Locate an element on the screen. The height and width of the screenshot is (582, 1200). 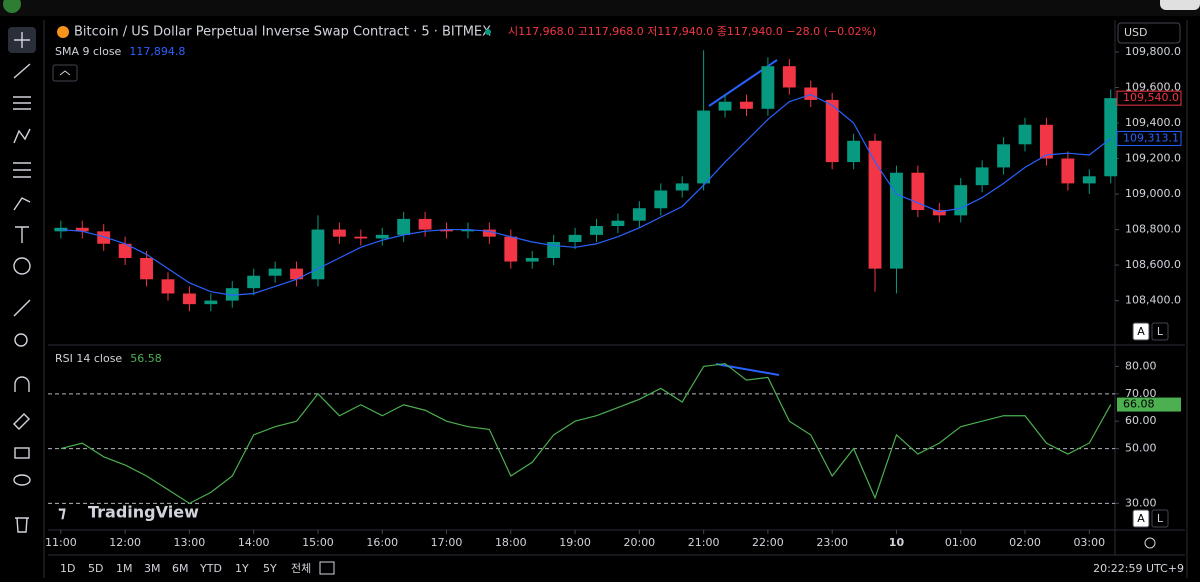
top-bar is located at coordinates (600, 8).